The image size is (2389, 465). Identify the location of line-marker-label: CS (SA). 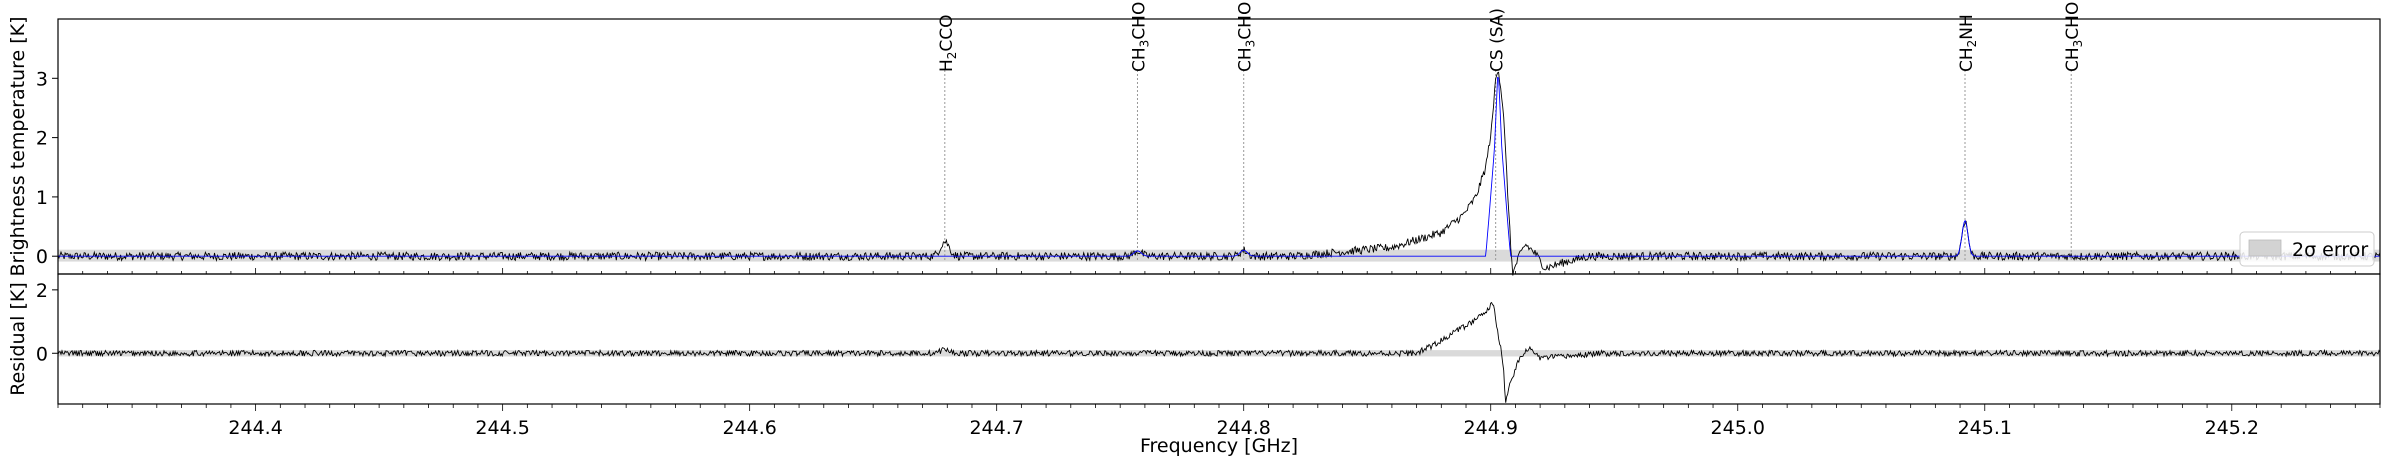
(1498, 40).